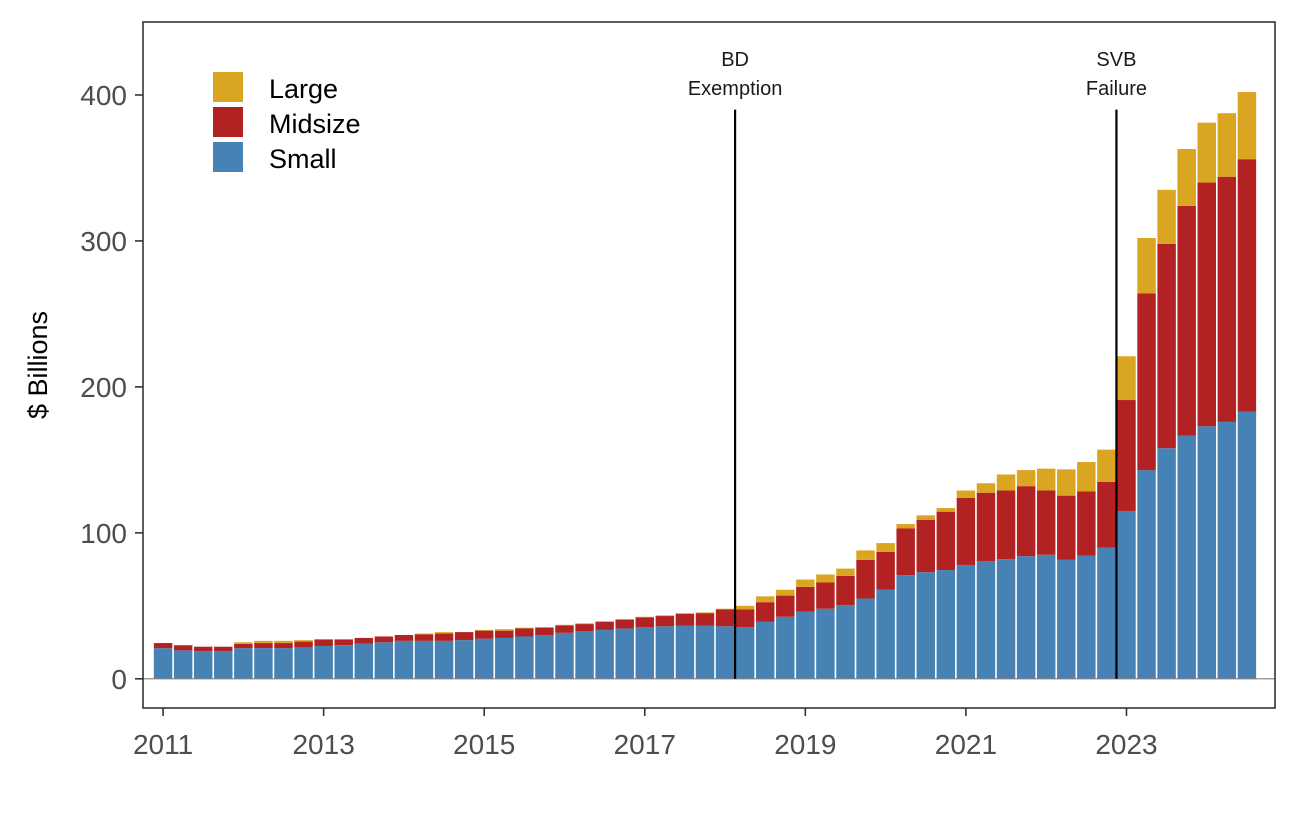 Image resolution: width=1299 pixels, height=826 pixels. Describe the element at coordinates (986, 620) in the screenshot. I see `bar-small-2021Q2` at that location.